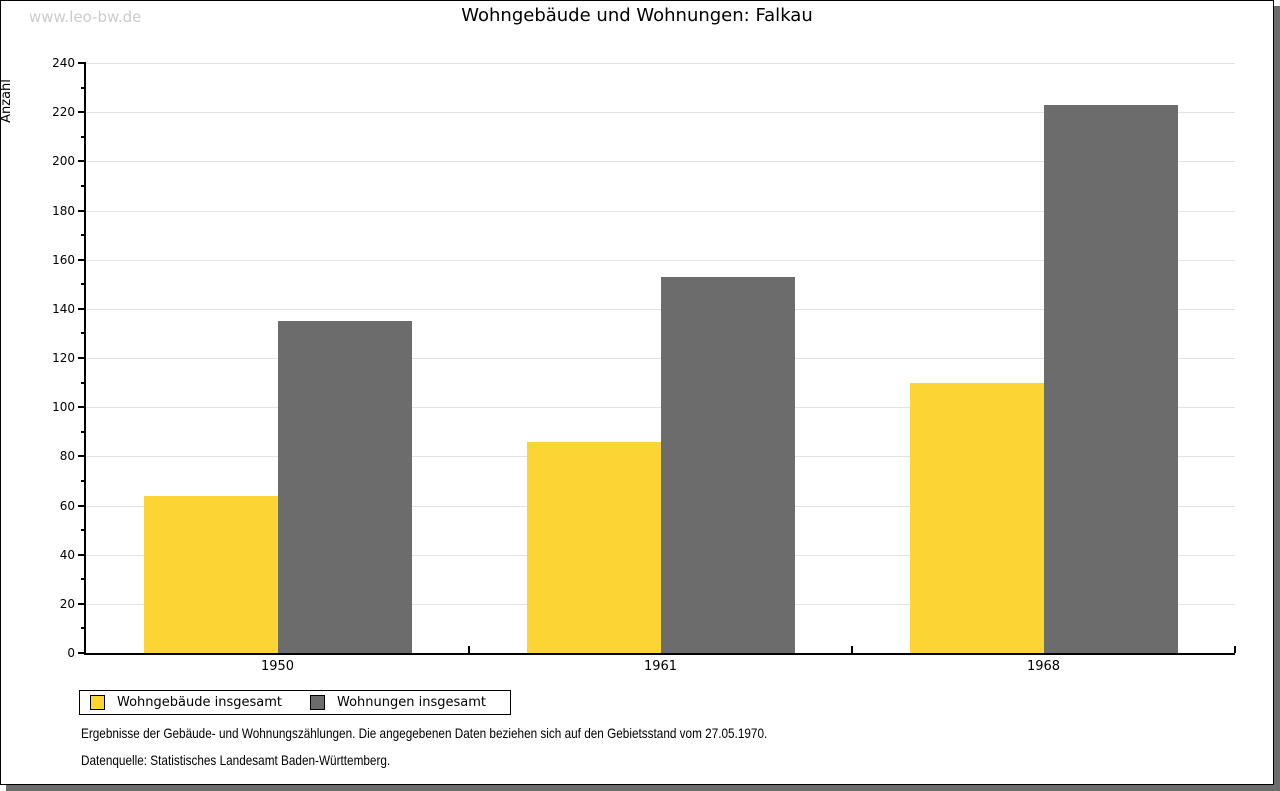 The width and height of the screenshot is (1280, 791). I want to click on y-tick-label: 0, so click(71, 653).